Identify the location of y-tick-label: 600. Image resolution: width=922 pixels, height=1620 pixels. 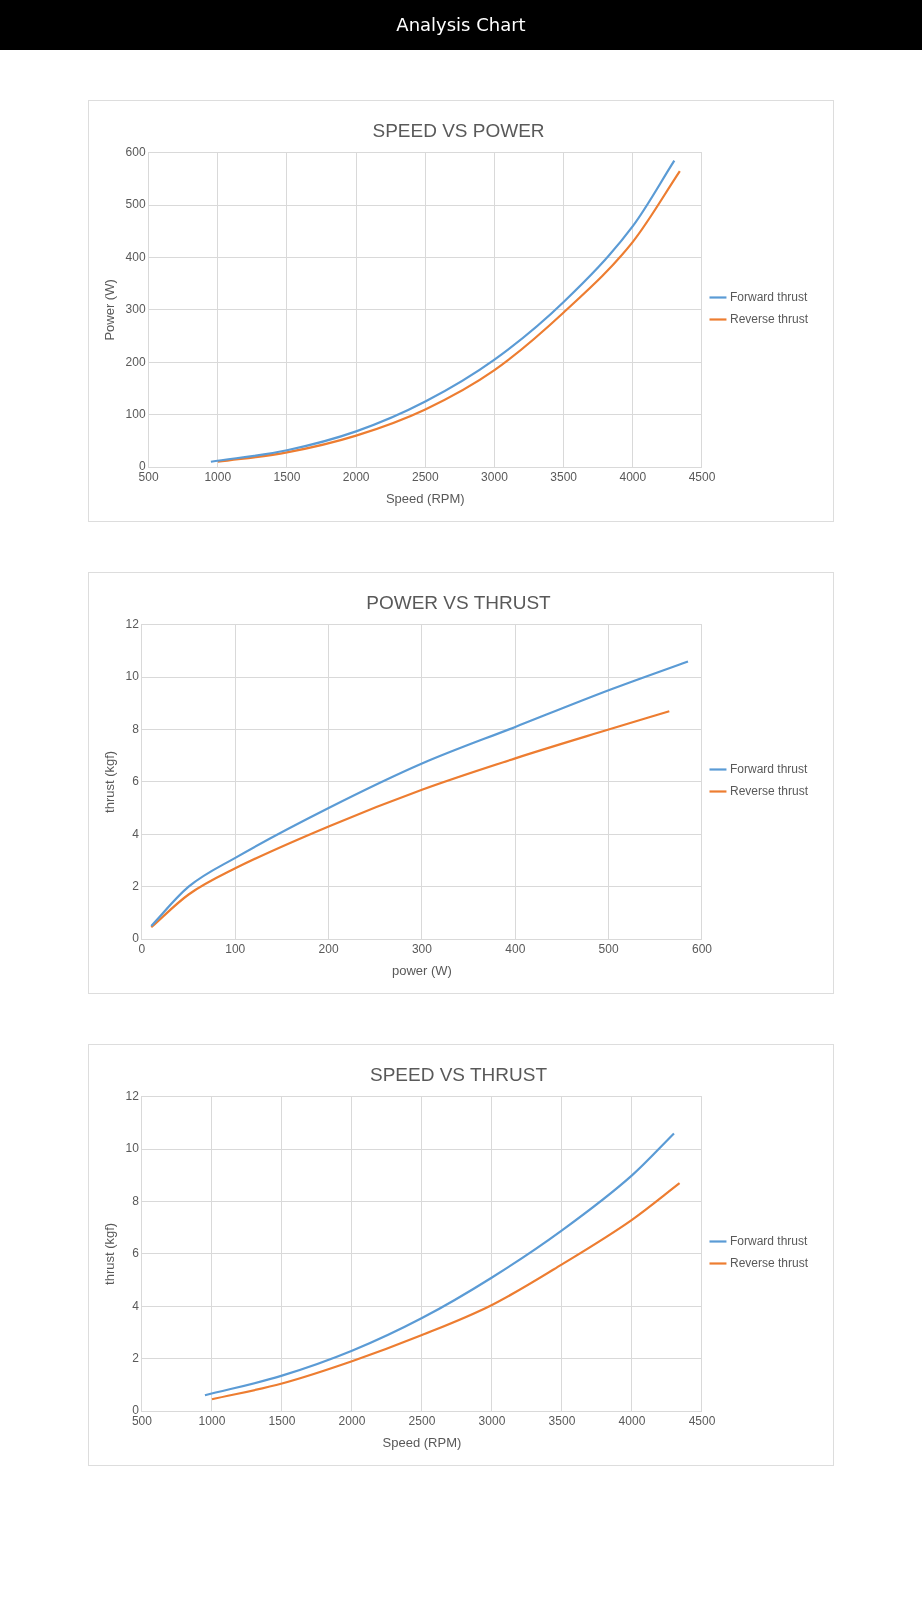
(135, 152).